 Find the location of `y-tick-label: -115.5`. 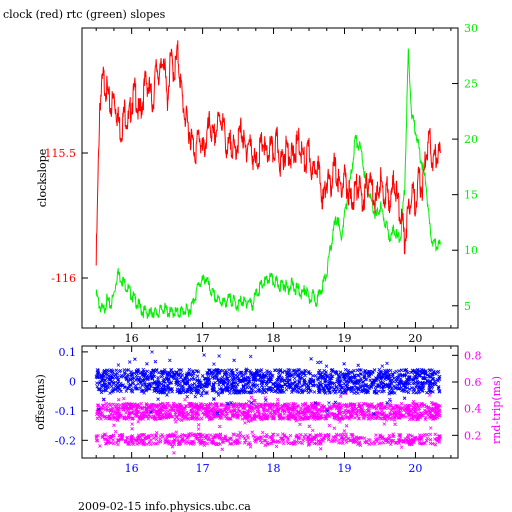

y-tick-label: -115.5 is located at coordinates (58, 153).